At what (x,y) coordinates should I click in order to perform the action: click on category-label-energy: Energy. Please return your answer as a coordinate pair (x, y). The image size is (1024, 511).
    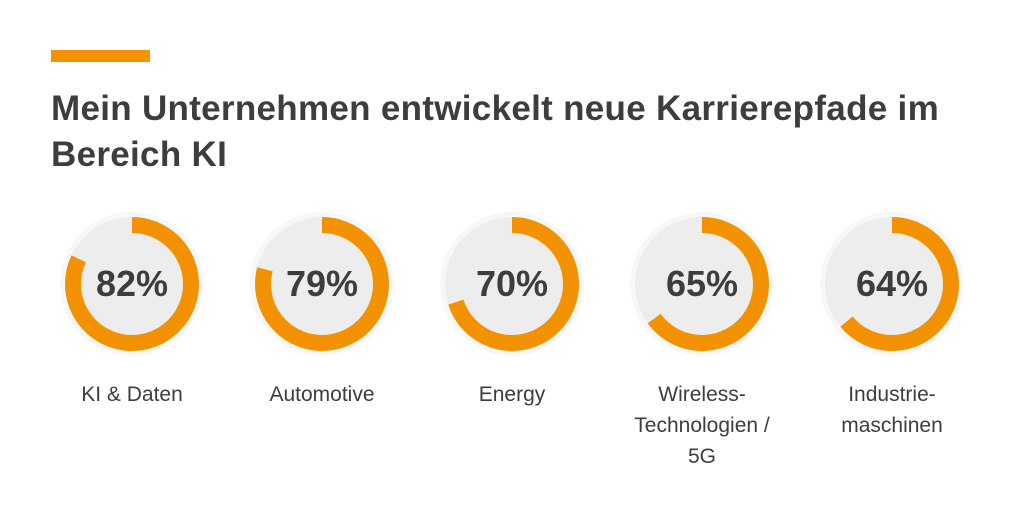
    Looking at the image, I should click on (512, 394).